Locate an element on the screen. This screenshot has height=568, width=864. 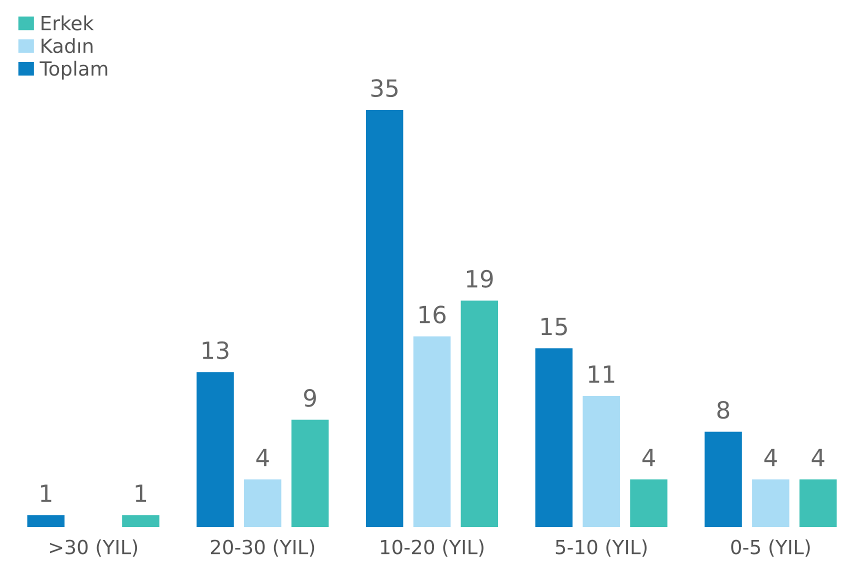
data-label: 15 is located at coordinates (554, 327).